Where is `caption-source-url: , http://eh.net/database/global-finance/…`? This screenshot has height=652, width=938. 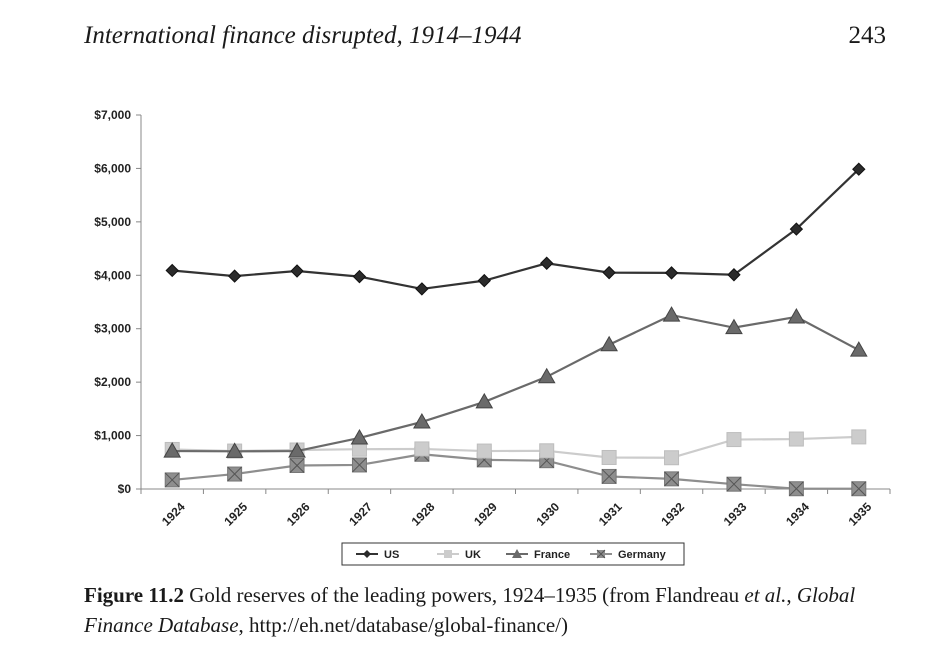
caption-source-url: , http://eh.net/database/global-finance/… is located at coordinates (403, 625).